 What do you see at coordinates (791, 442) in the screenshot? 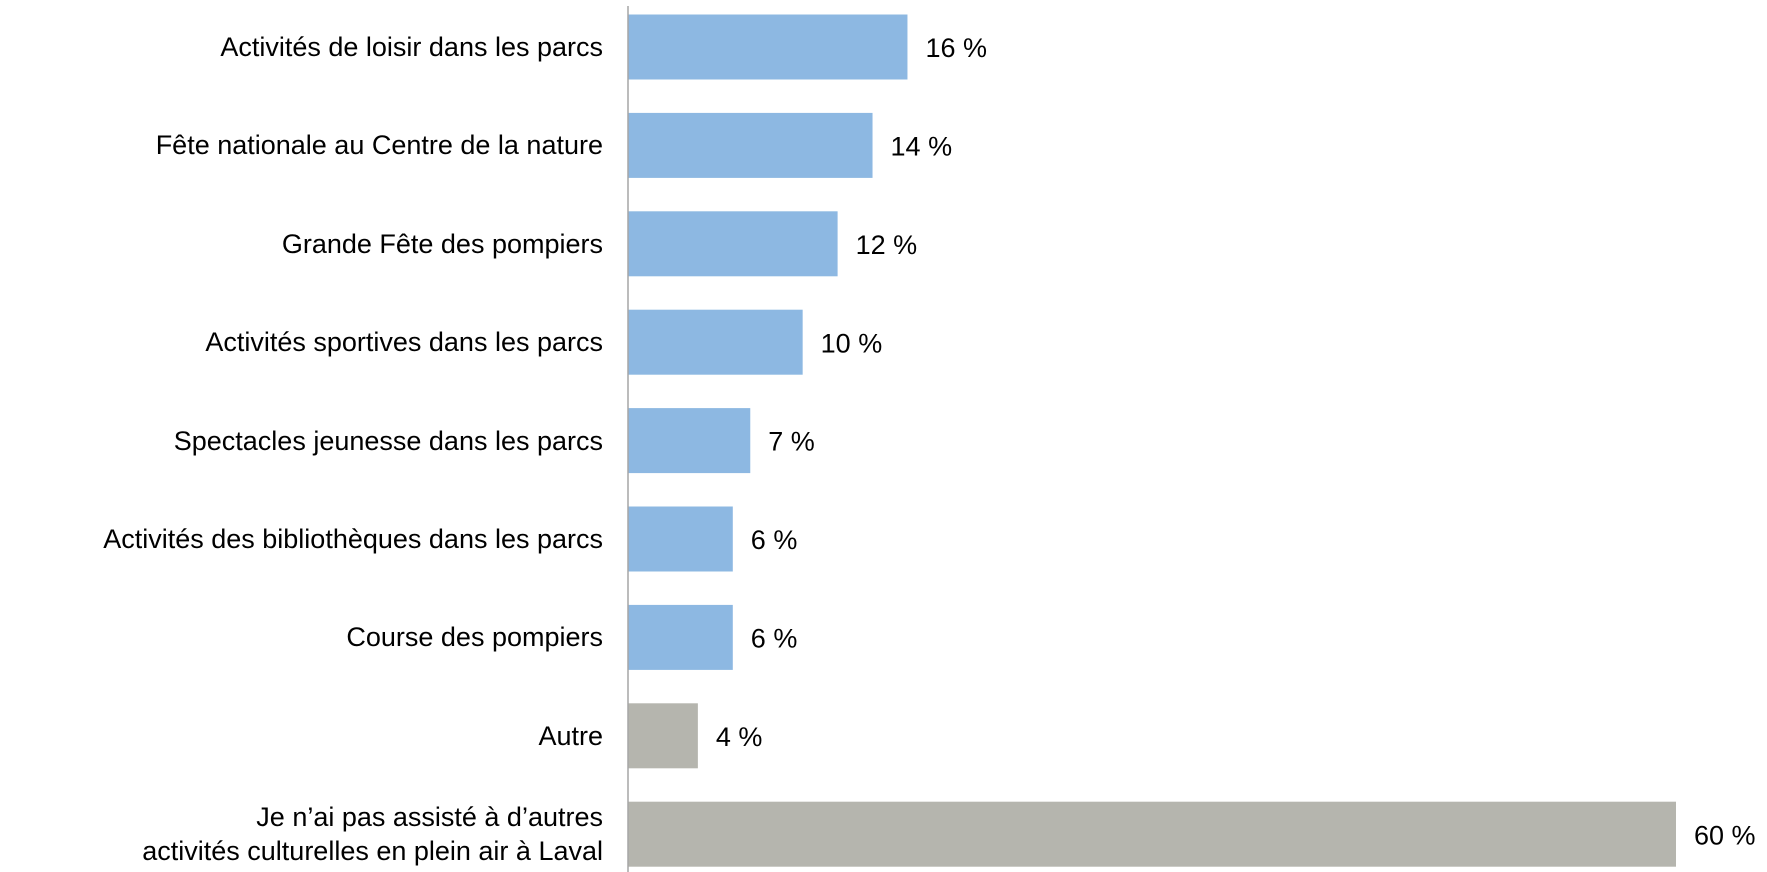
I see `value-label: 7 %` at bounding box center [791, 442].